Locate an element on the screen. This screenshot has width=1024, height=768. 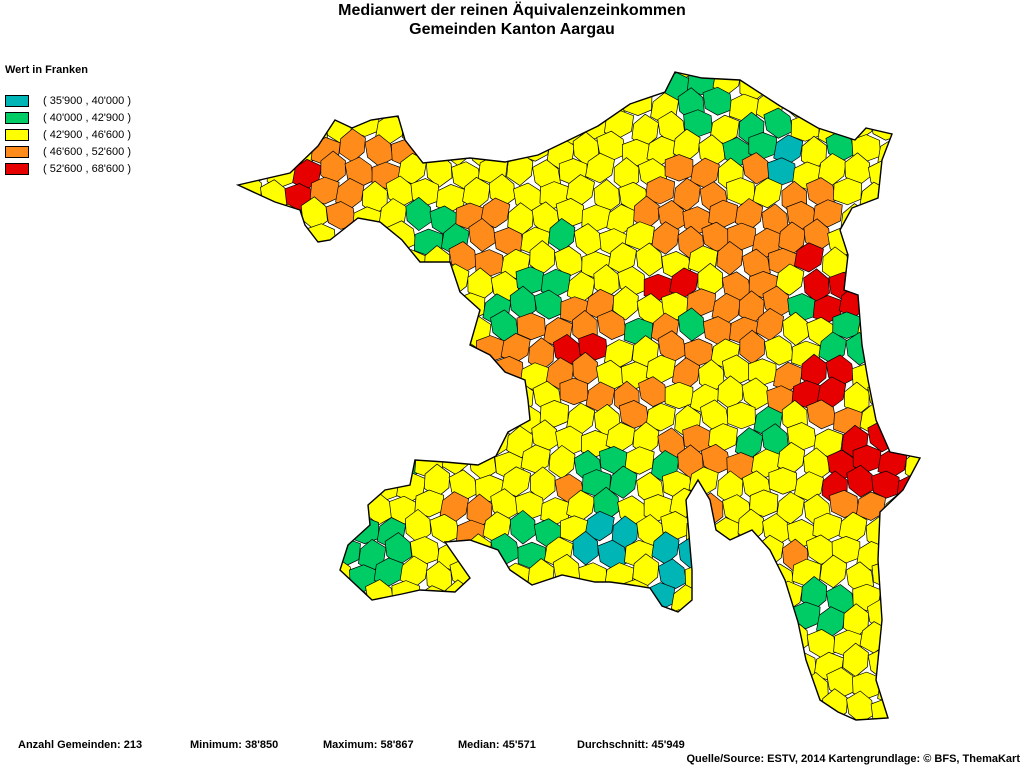
stat-median: Median: 45'571 is located at coordinates (497, 745).